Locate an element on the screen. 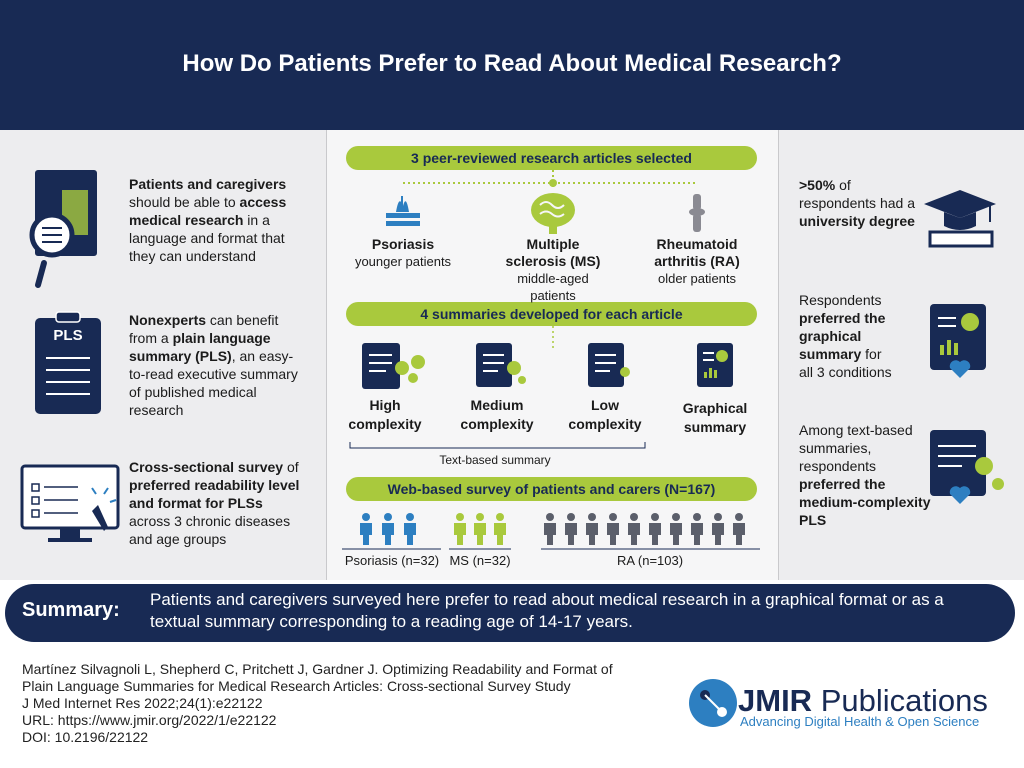 This screenshot has width=1024, height=768. text-doc-icon is located at coordinates (967, 467).